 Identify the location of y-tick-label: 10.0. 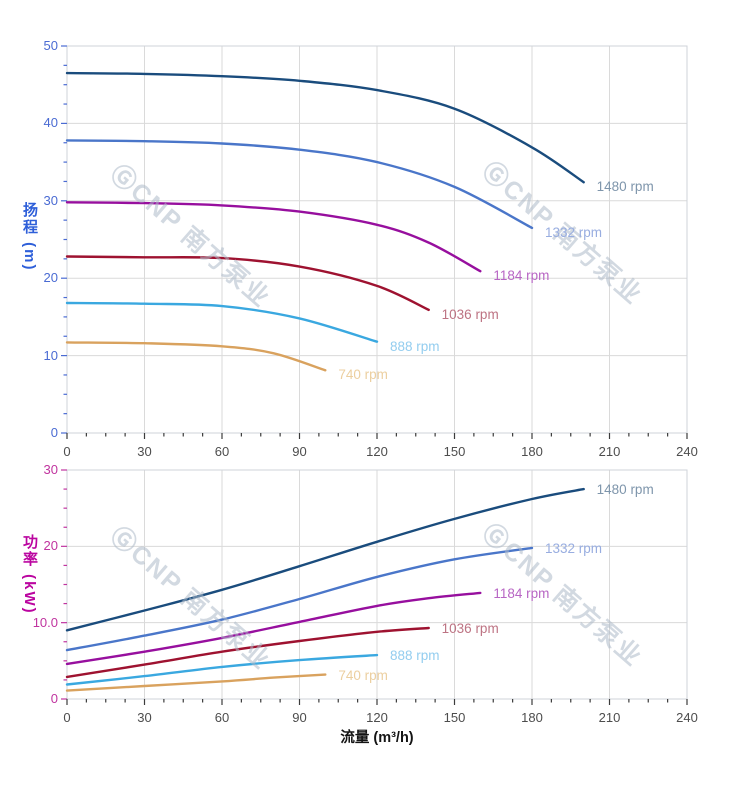
(45, 622).